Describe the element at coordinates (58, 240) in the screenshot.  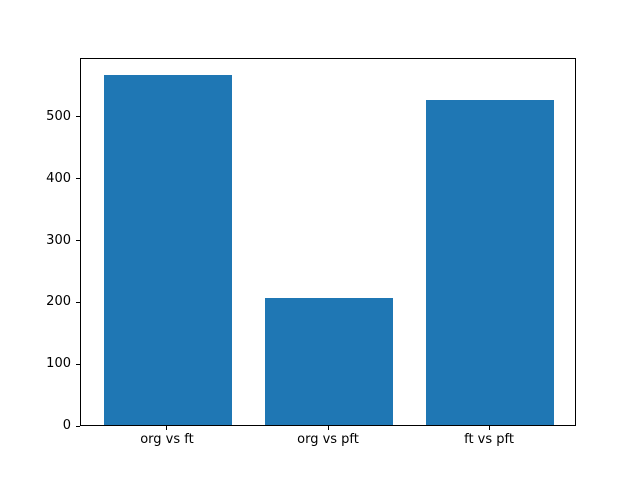
I see `y-tick-label: 300` at that location.